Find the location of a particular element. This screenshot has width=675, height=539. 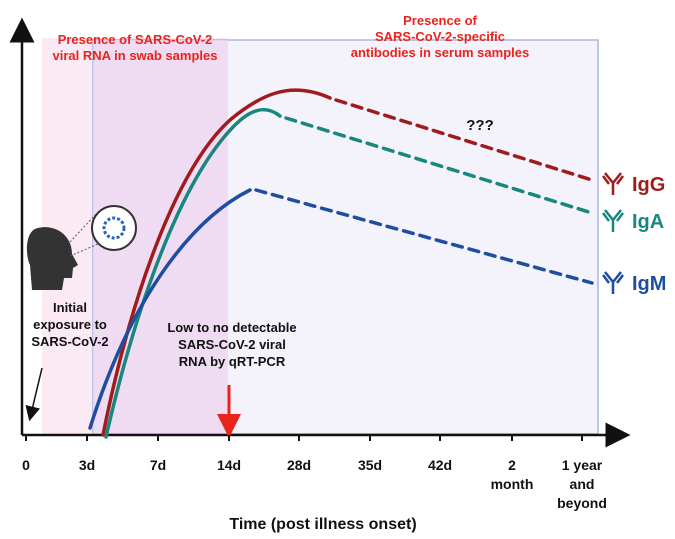

virus-icon is located at coordinates (114, 228).